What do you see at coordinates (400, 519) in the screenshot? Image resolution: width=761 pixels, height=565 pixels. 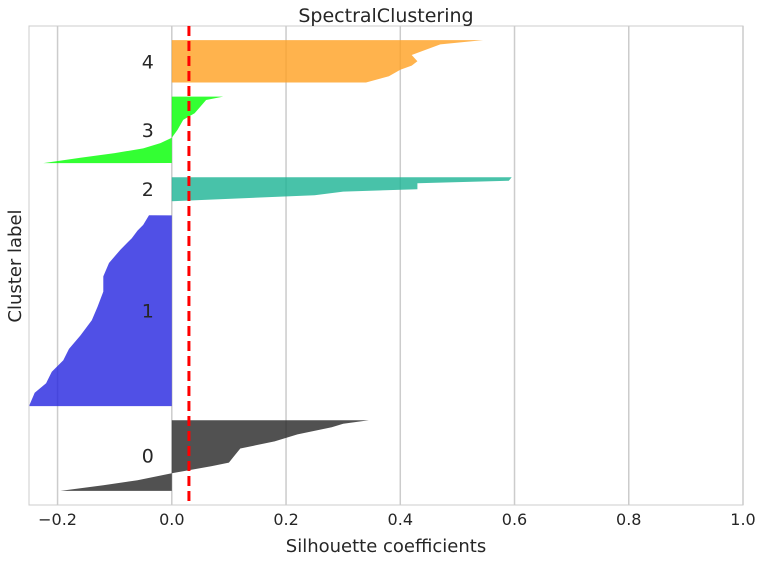 I see `x-tick-label: 0.4` at bounding box center [400, 519].